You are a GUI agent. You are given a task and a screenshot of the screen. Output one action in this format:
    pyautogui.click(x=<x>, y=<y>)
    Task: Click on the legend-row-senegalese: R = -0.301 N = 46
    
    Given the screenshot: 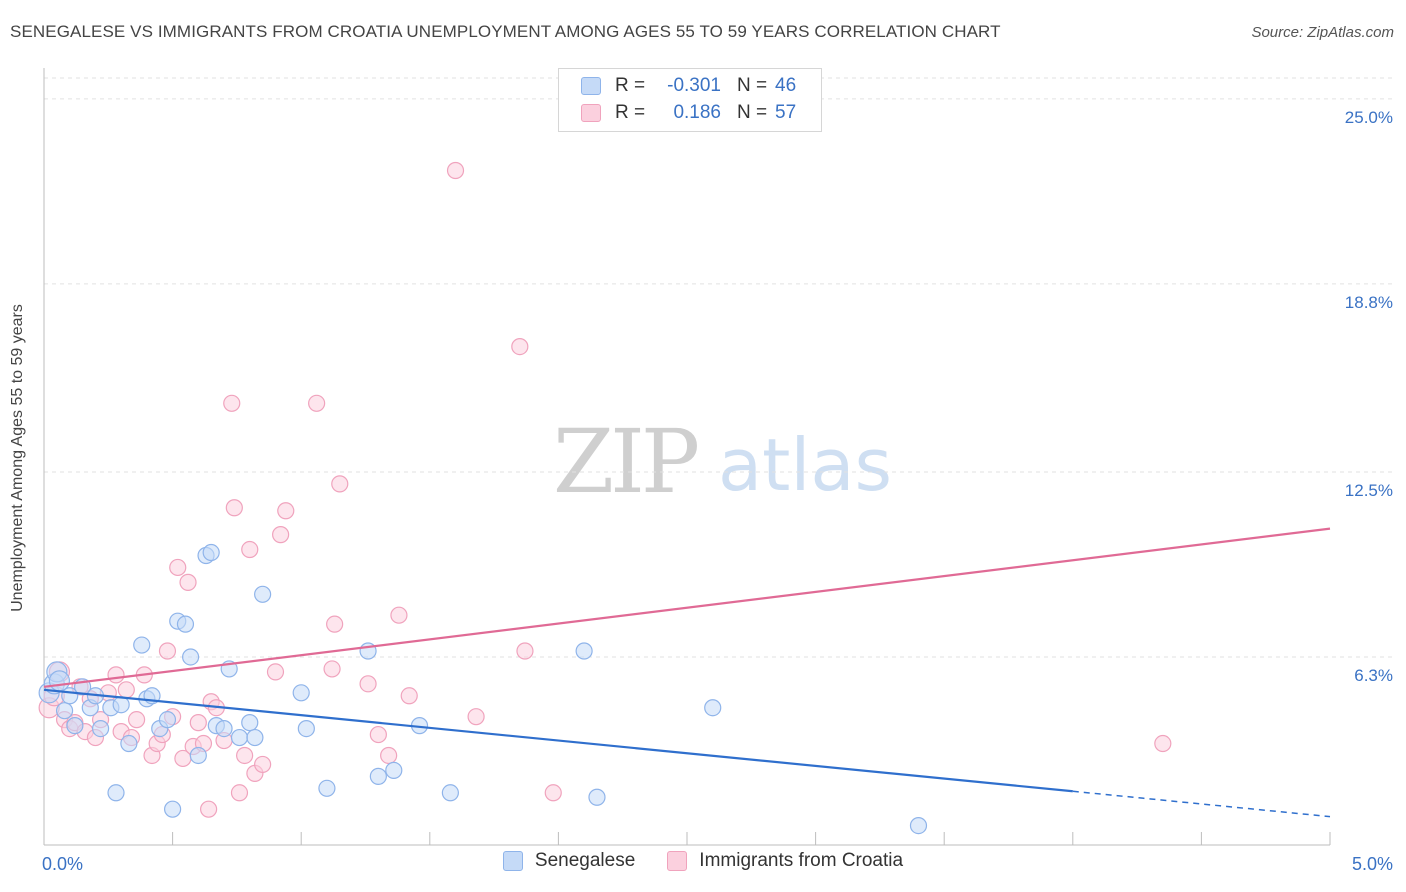 What is the action you would take?
    pyautogui.click(x=688, y=86)
    